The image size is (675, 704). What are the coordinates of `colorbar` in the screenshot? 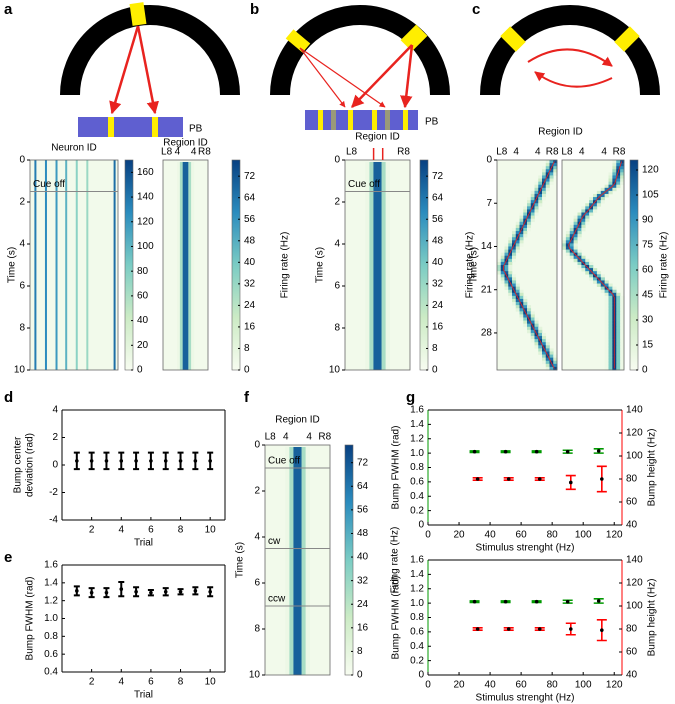 It's located at (129, 265).